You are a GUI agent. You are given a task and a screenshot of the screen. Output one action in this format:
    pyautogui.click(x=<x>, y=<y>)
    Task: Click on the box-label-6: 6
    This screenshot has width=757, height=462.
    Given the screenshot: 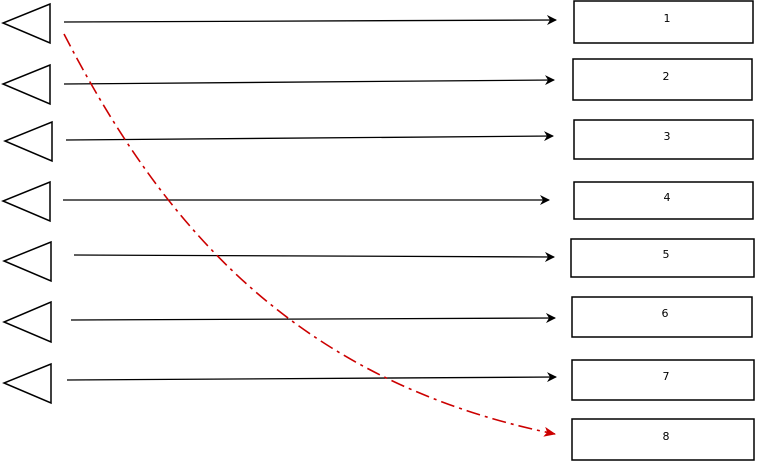 What is the action you would take?
    pyautogui.click(x=665, y=313)
    